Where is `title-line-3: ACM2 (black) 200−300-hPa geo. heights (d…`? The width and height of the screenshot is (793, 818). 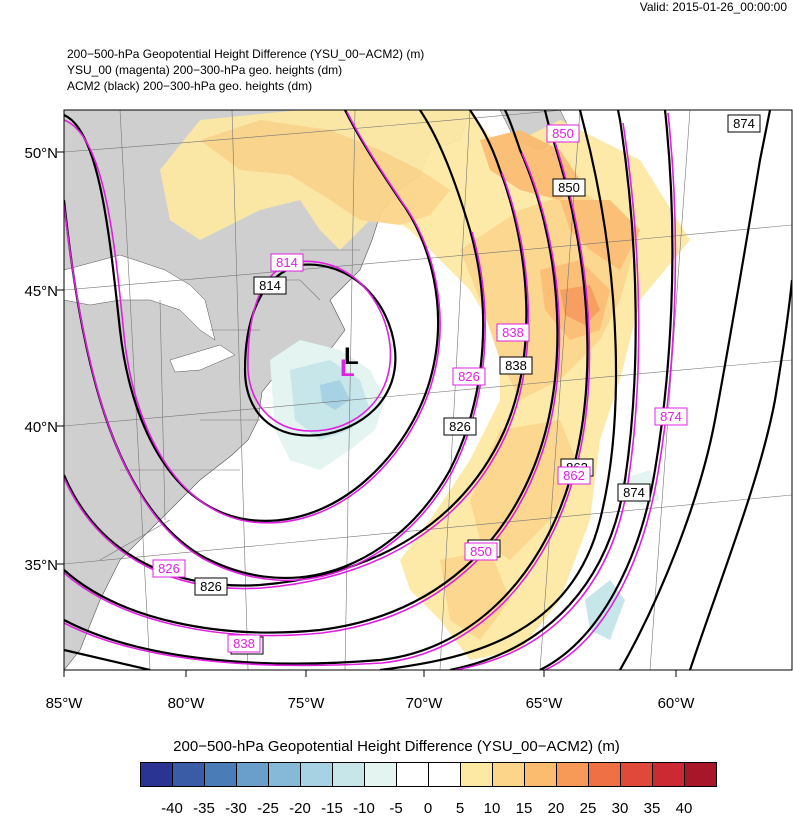
title-line-3: ACM2 (black) 200−300-hPa geo. heights (d… is located at coordinates (190, 86).